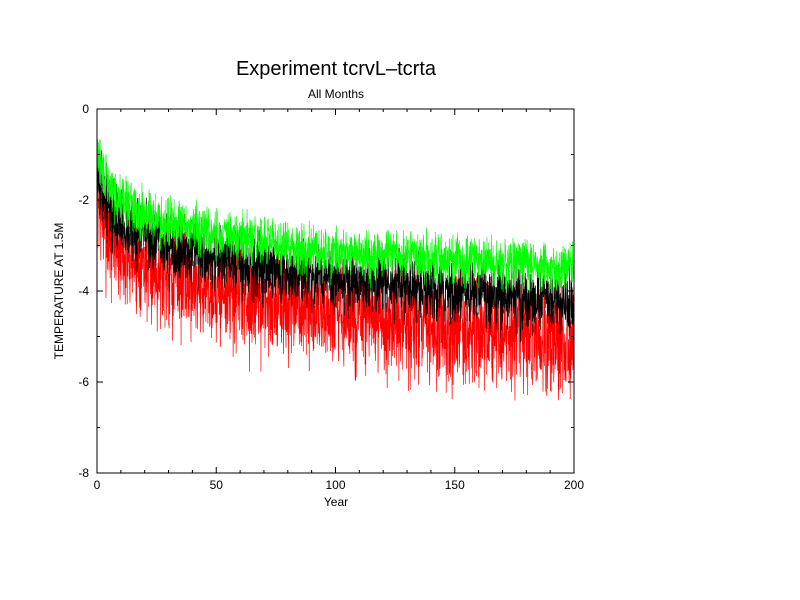 This screenshot has height=600, width=800. What do you see at coordinates (97, 485) in the screenshot?
I see `x-tick-label: 0` at bounding box center [97, 485].